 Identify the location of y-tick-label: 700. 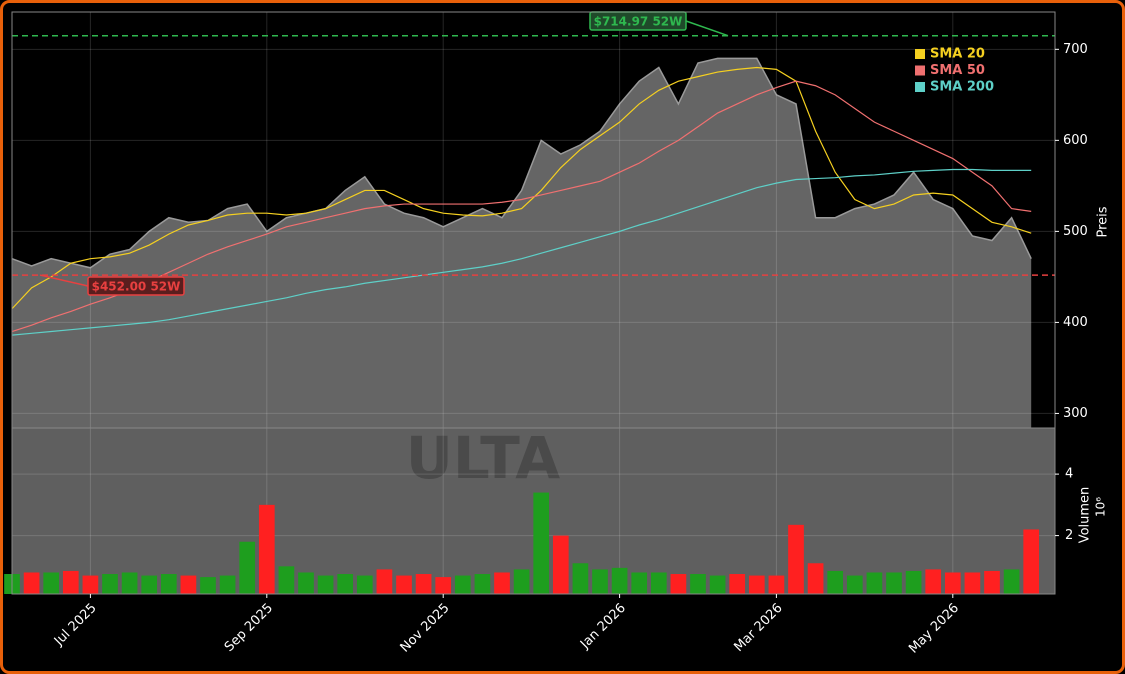
(1075, 49).